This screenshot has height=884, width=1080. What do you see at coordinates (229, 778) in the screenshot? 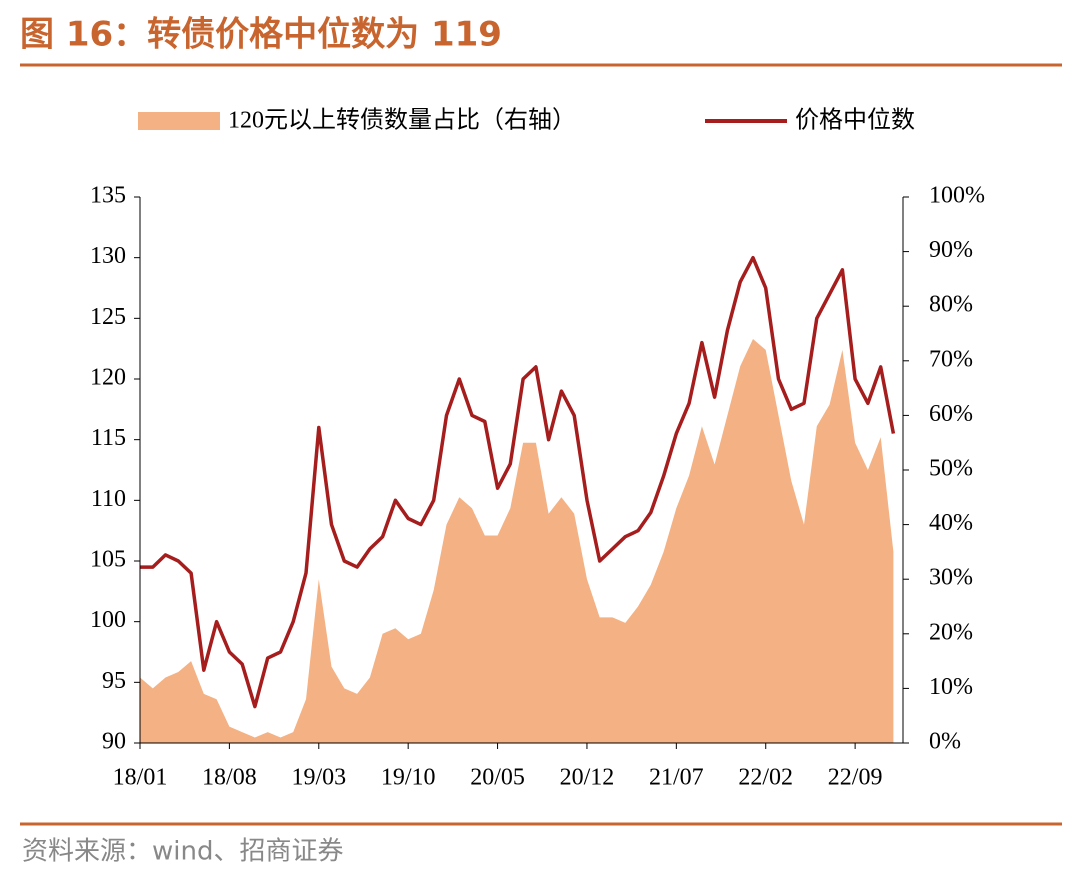
I see `x-tick-label: 18/08` at bounding box center [229, 778].